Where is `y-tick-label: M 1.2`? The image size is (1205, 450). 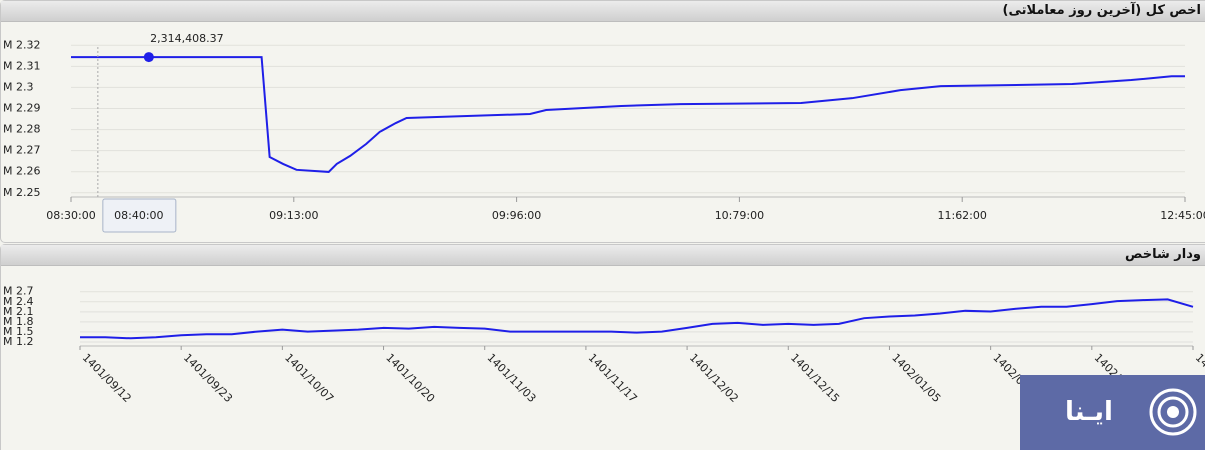
y-tick-label: M 1.2 is located at coordinates (18, 341).